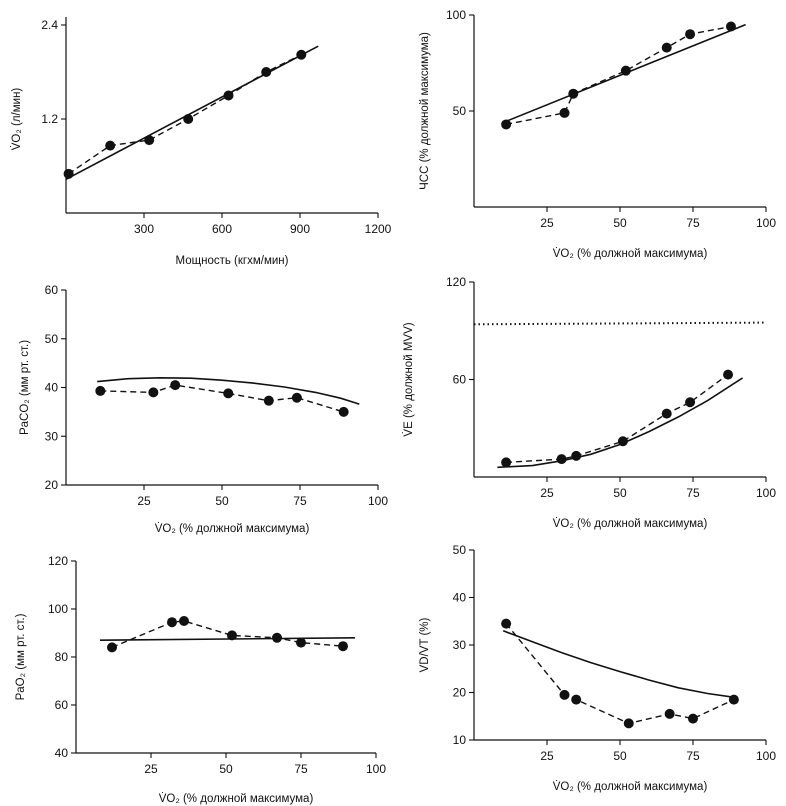 This screenshot has height=806, width=786. Describe the element at coordinates (425, 111) in the screenshot. I see `y-axis-title: ЧСС (% должной максимума)` at that location.